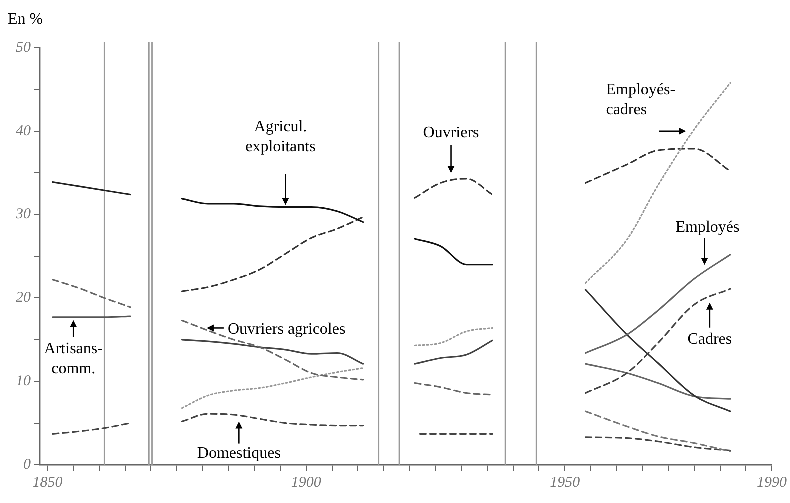 The image size is (790, 503). Describe the element at coordinates (24, 298) in the screenshot. I see `y-tick-label: 20` at that location.